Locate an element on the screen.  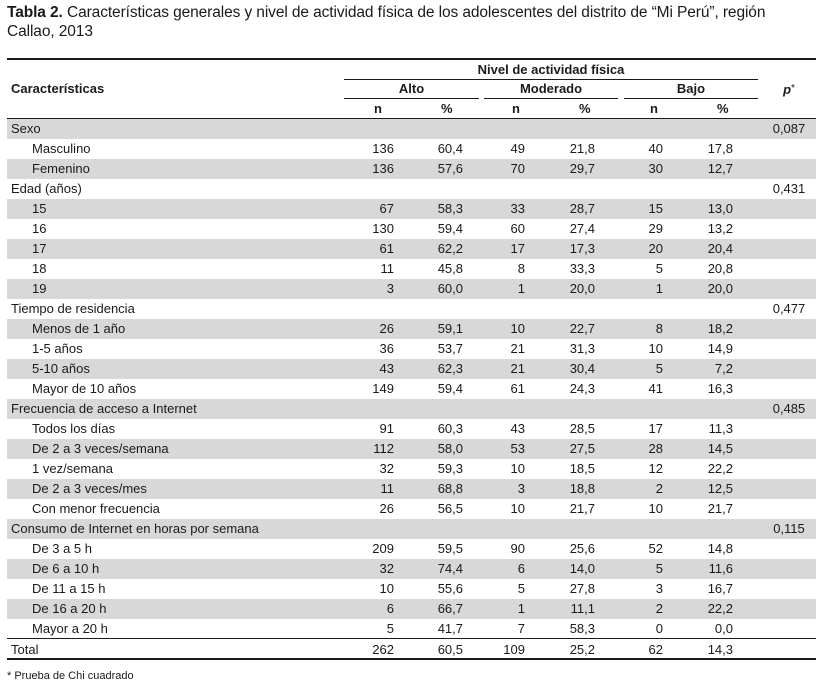
row-label: 15 is located at coordinates (39, 208).